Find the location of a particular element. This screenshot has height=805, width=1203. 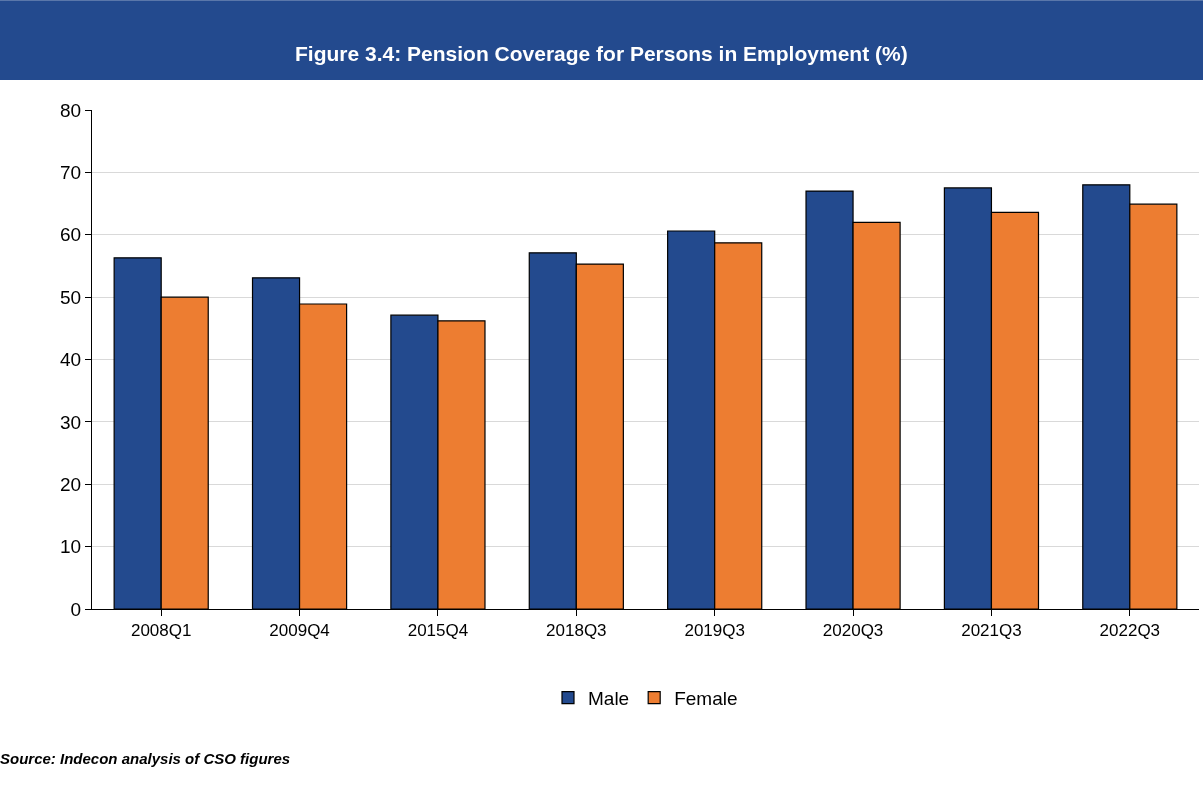

legend-label: Female is located at coordinates (706, 699).